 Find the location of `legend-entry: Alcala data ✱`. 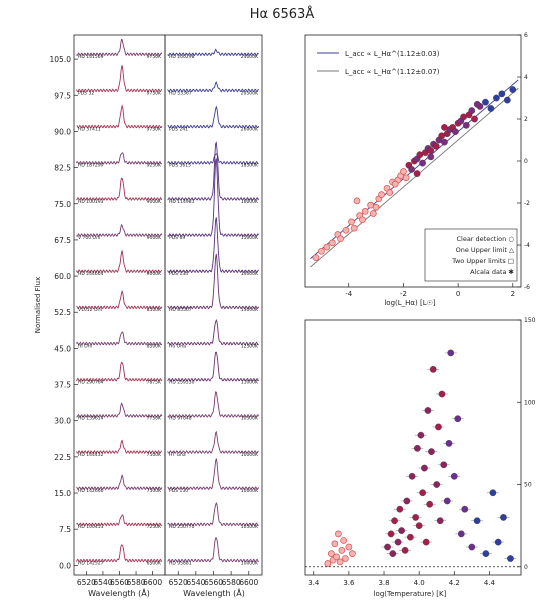

legend-entry: Alcala data ✱ is located at coordinates (492, 272).